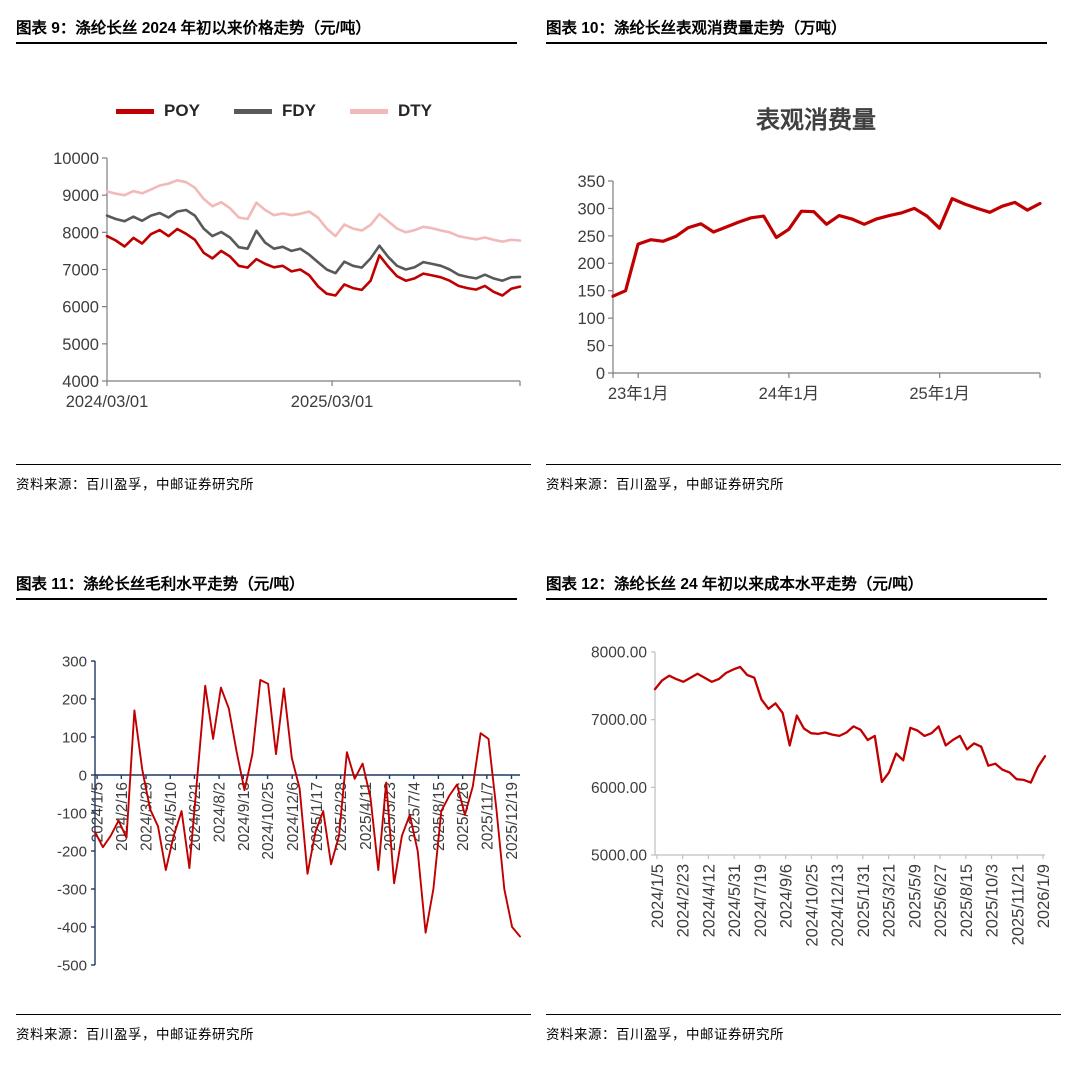  I want to click on figure-11-source-rule, so click(273, 1014).